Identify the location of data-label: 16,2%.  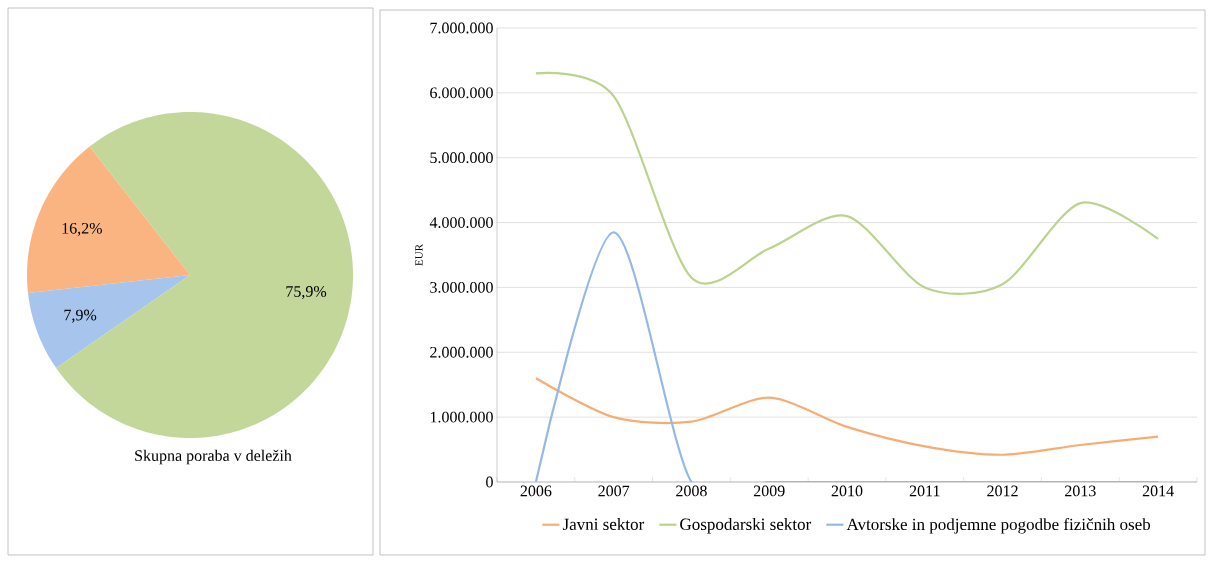
(82, 229).